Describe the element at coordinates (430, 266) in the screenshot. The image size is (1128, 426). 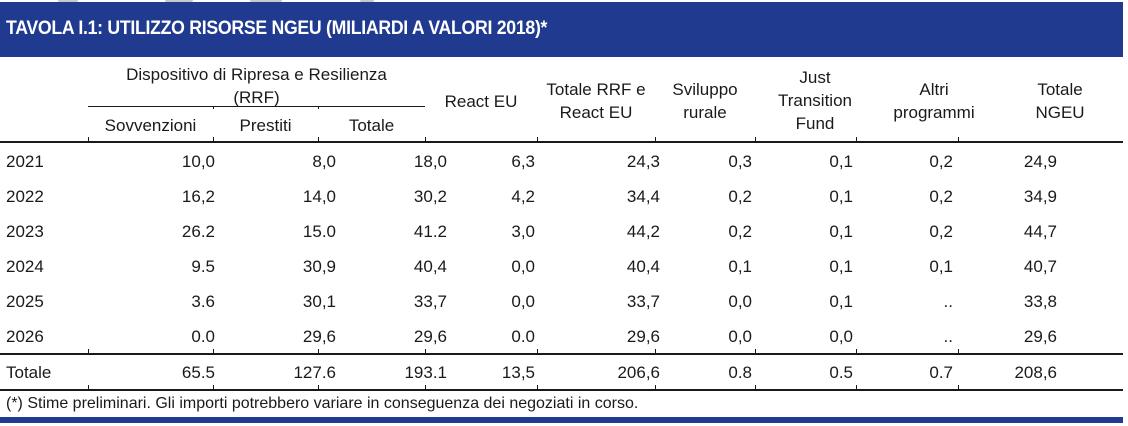
I see `cell-totale: 40,4` at that location.